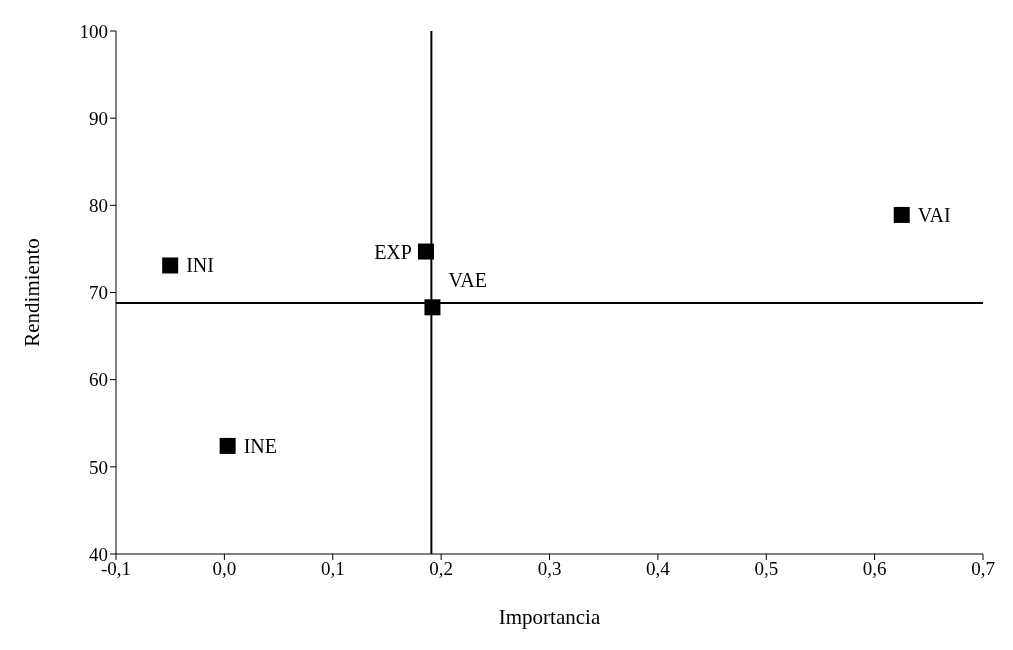 The width and height of the screenshot is (1013, 650). What do you see at coordinates (332, 569) in the screenshot?
I see `x-tick-label: 0,1` at bounding box center [332, 569].